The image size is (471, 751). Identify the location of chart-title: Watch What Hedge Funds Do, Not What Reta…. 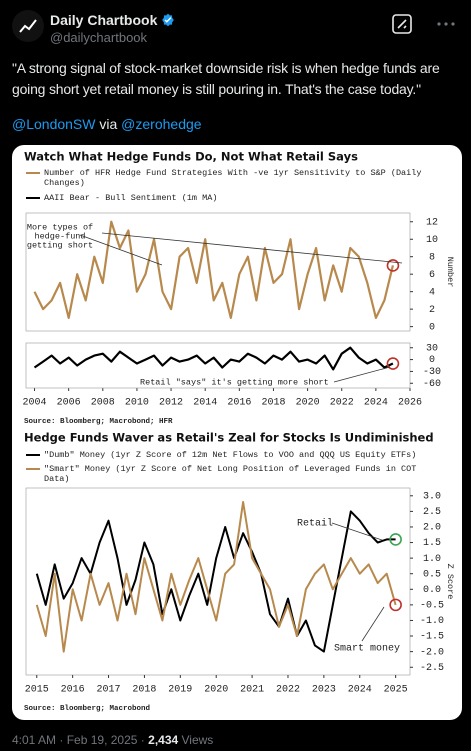
(191, 157).